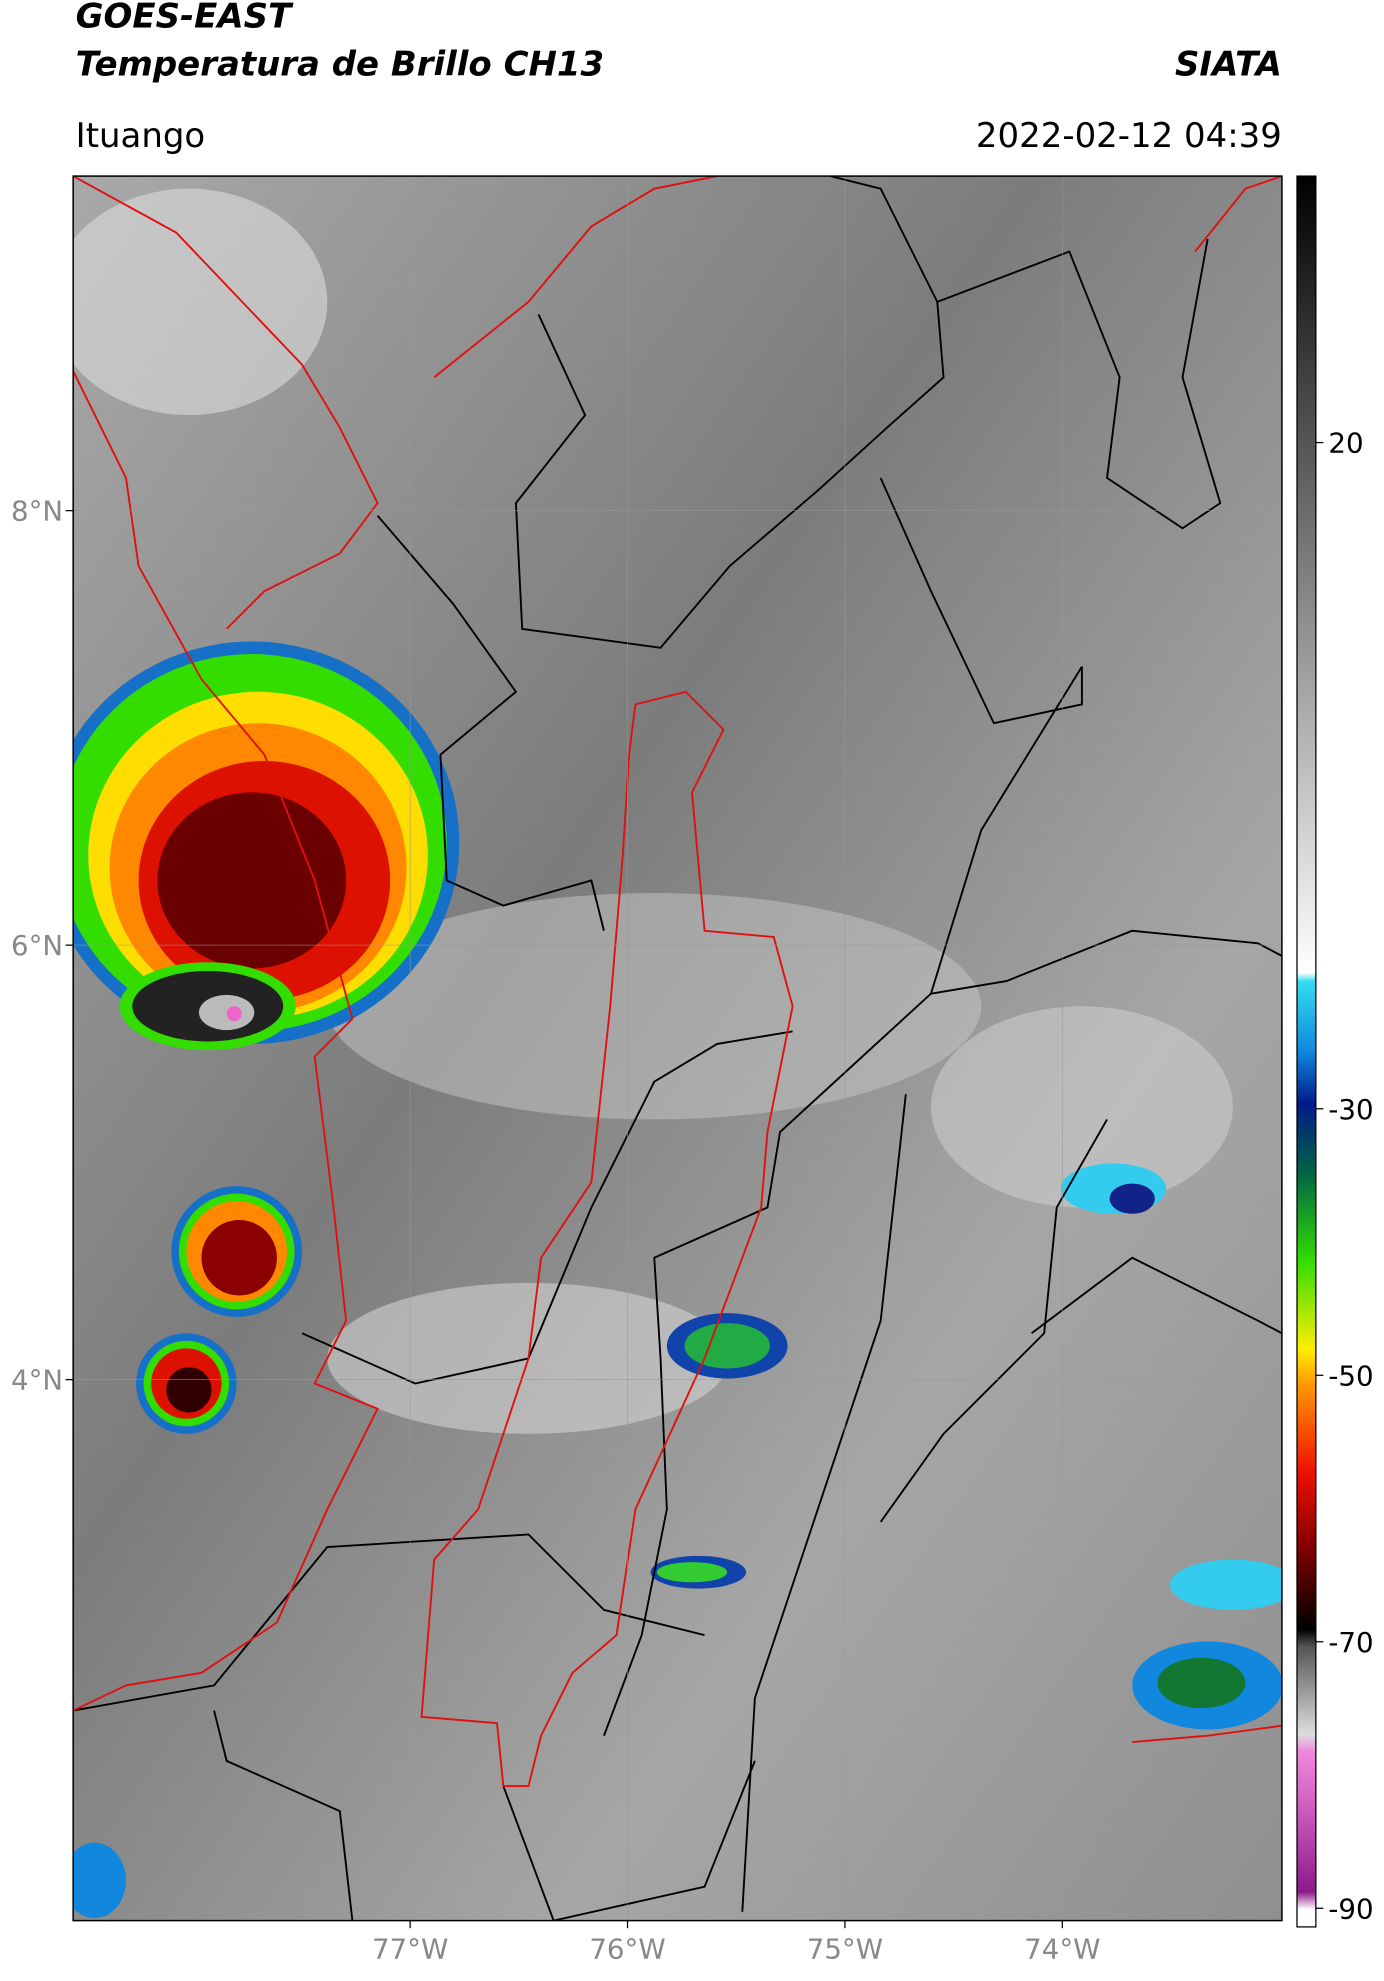 The height and width of the screenshot is (1981, 1384). Describe the element at coordinates (185, 18) in the screenshot. I see `title: GOES-EAST` at that location.